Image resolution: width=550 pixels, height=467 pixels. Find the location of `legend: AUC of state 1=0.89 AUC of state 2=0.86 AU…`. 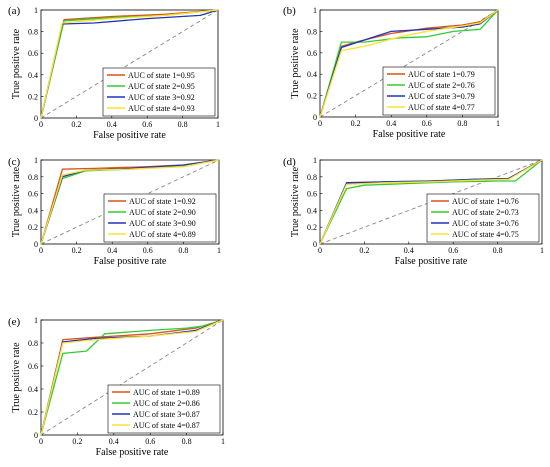

legend: AUC of state 1=0.89 AUC of state 2=0.86 AU… is located at coordinates (164, 409).